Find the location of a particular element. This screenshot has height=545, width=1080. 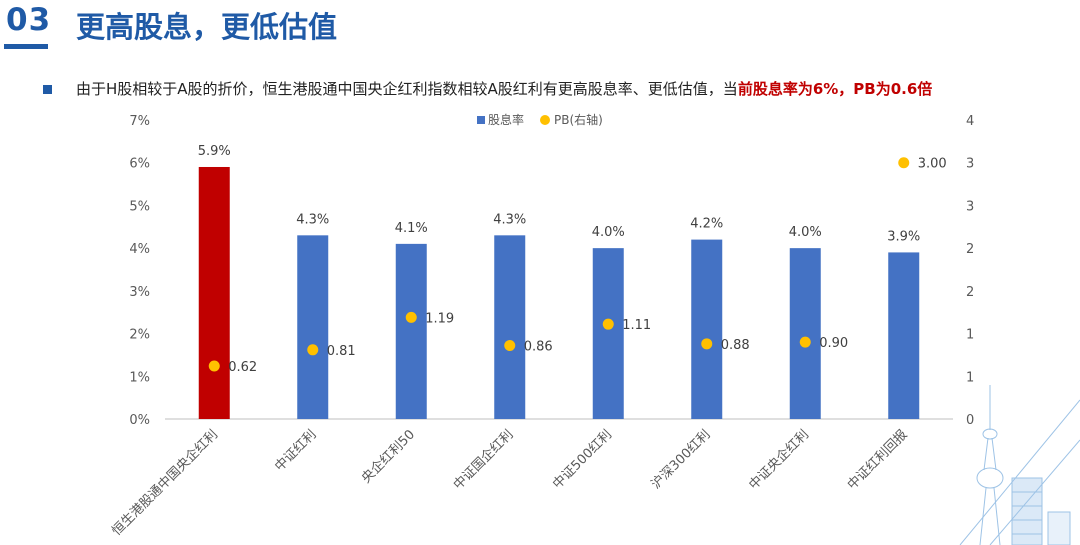

pb-data-label: 3.00 is located at coordinates (932, 164).